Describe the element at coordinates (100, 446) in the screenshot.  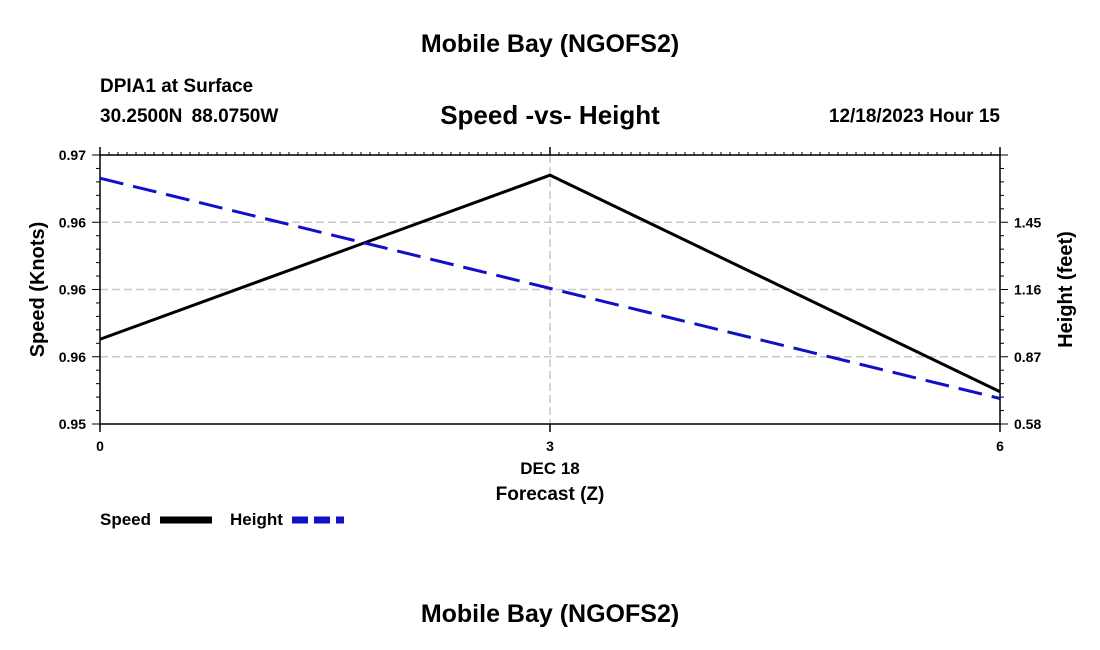
I see `x-tick-label: 0` at that location.